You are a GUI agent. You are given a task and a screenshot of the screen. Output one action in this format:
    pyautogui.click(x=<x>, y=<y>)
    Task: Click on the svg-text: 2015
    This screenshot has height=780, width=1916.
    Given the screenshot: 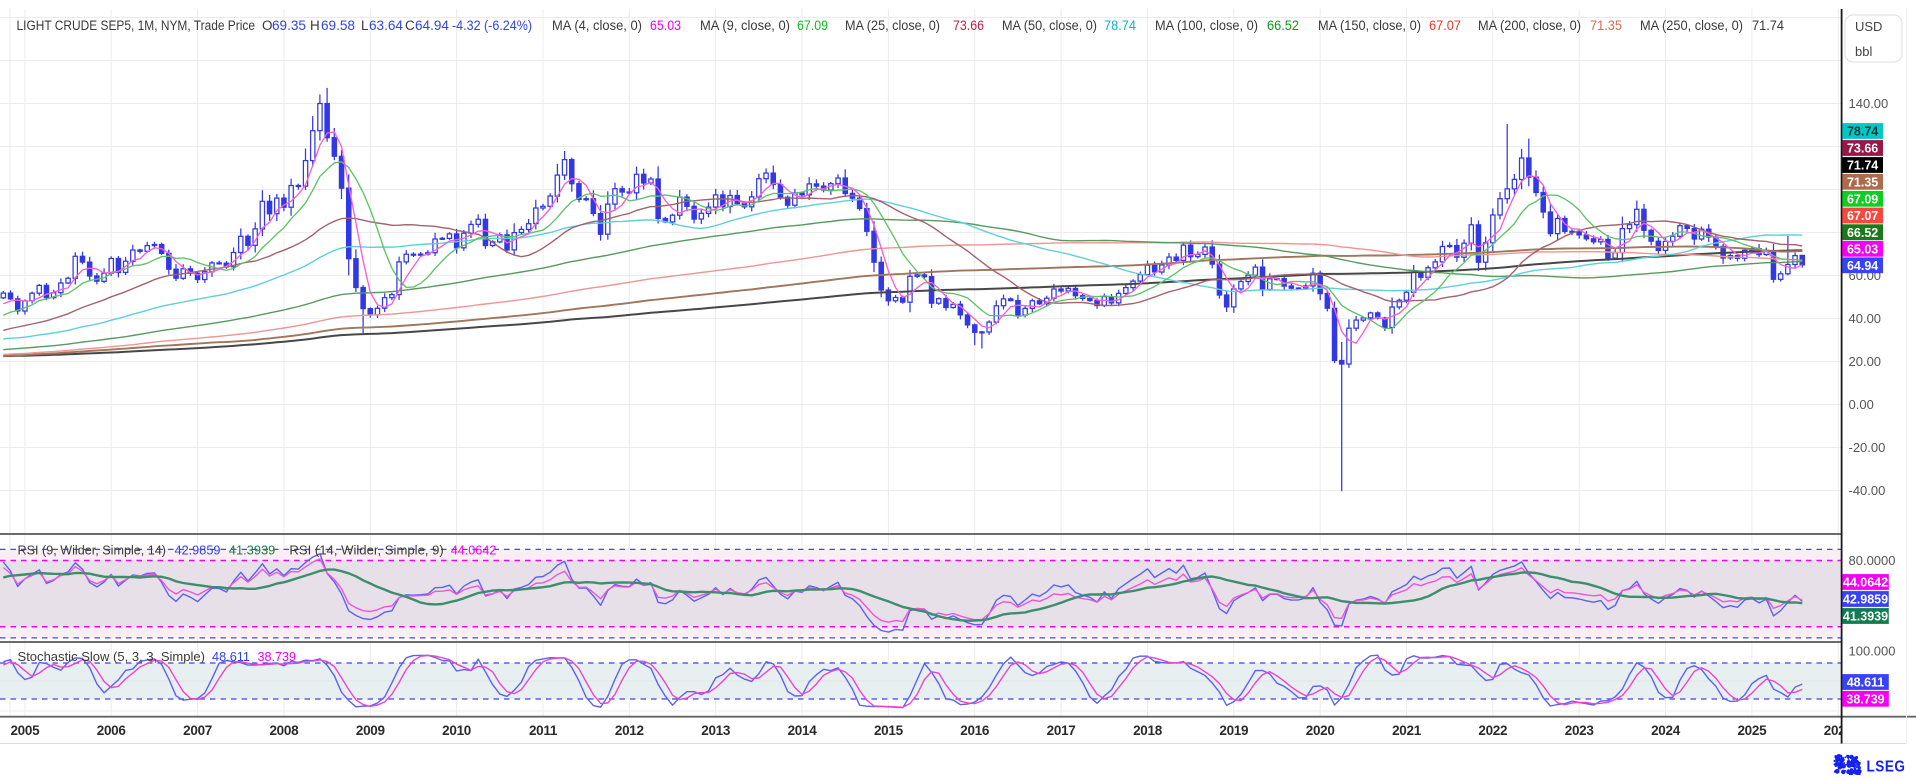 What is the action you would take?
    pyautogui.click(x=889, y=730)
    